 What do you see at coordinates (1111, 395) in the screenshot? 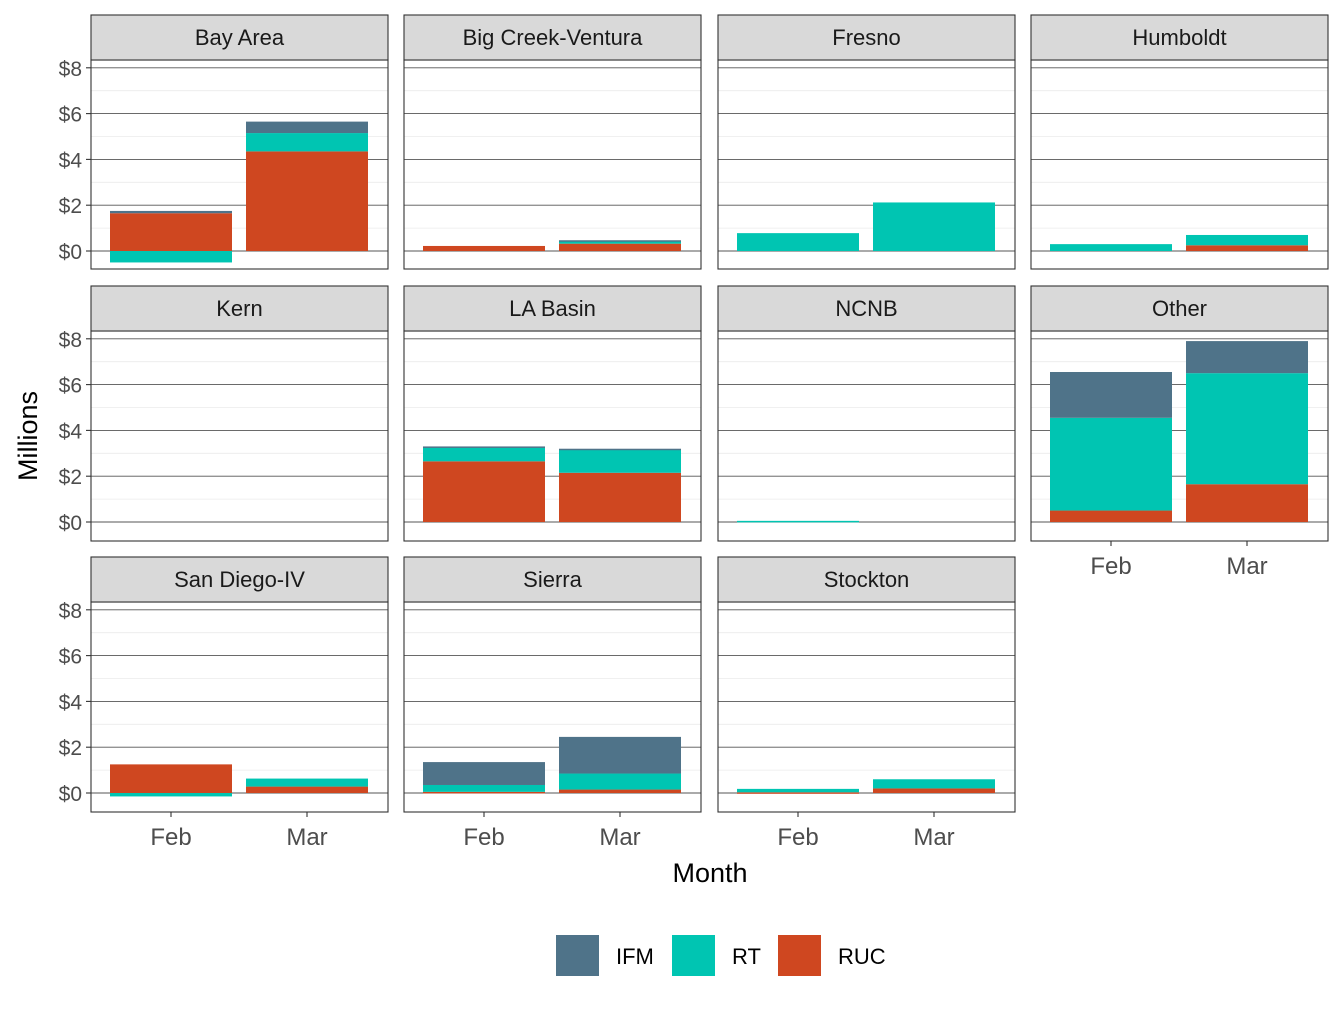
I see `bar-other-feb-ifm` at bounding box center [1111, 395].